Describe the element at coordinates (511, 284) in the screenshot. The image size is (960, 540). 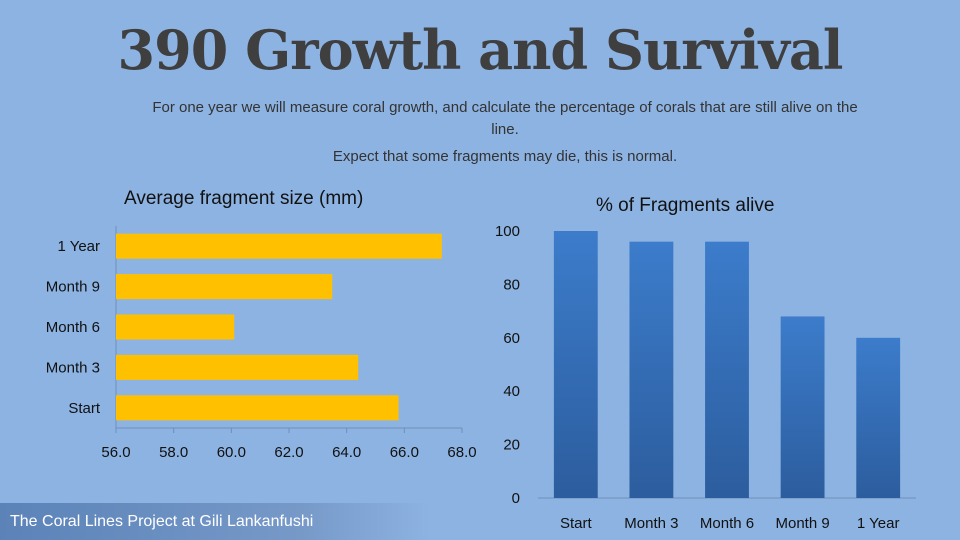
I see `column-y-tick-label: 80` at that location.